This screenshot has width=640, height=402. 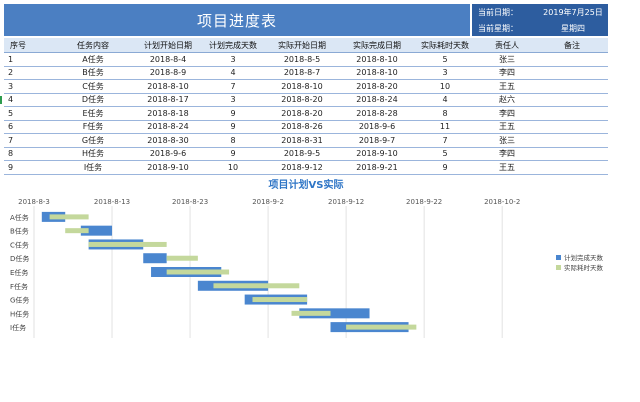 I want to click on cell-actual-end: 2018-8-20, so click(x=377, y=86).